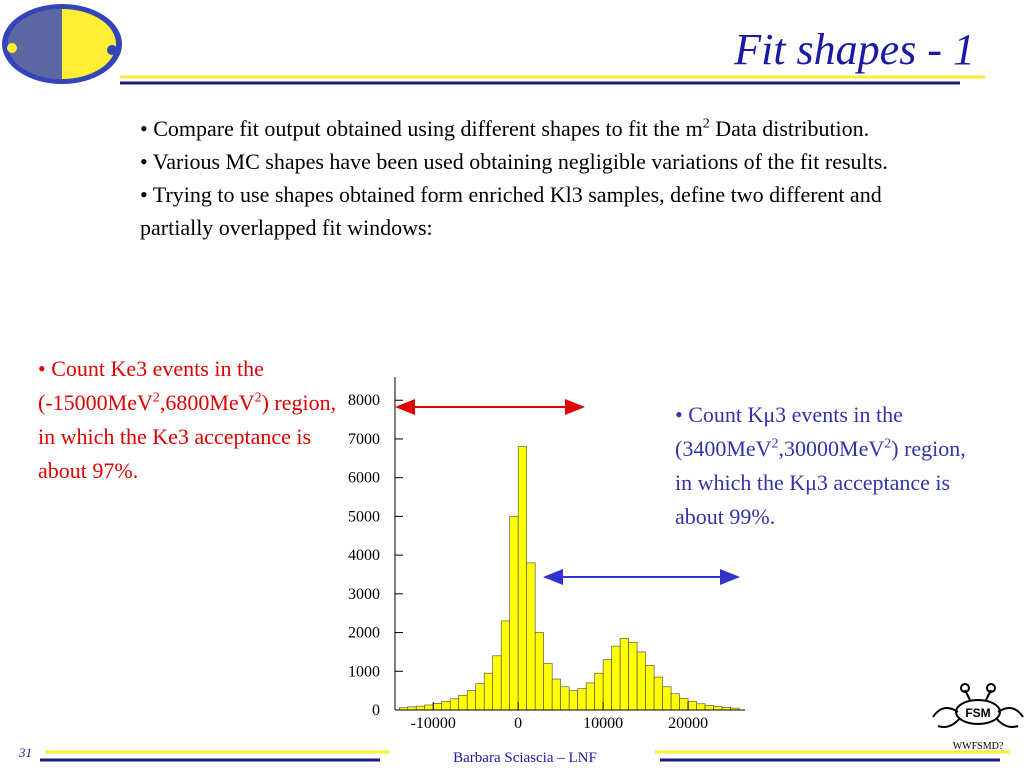 Image resolution: width=1024 pixels, height=768 pixels. Describe the element at coordinates (364, 400) in the screenshot. I see `y-tick-label: 8000` at that location.